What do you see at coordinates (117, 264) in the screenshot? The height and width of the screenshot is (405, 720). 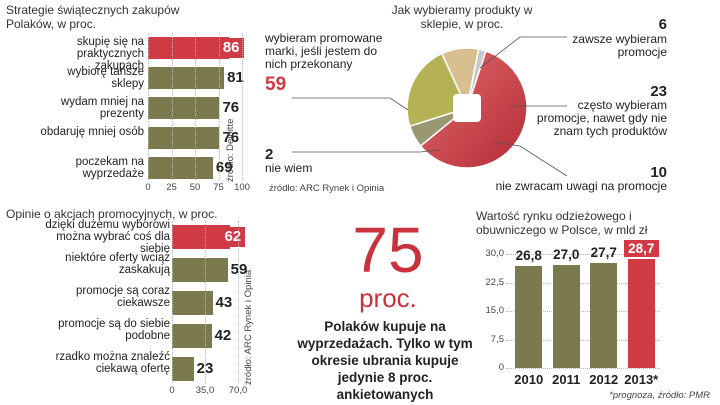 I see `category-label: niektóre oferty wciąż zaskakują` at bounding box center [117, 264].